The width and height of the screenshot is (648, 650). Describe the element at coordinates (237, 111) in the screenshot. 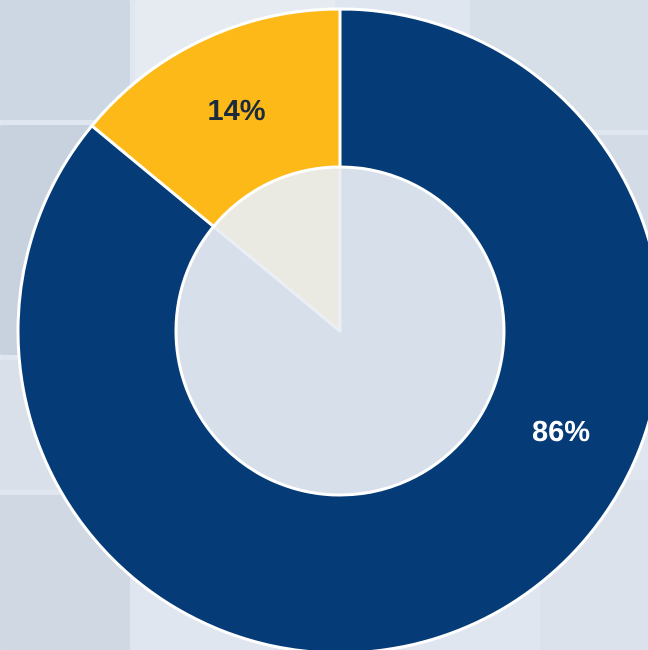

I see `slice-label-14: 14%` at that location.